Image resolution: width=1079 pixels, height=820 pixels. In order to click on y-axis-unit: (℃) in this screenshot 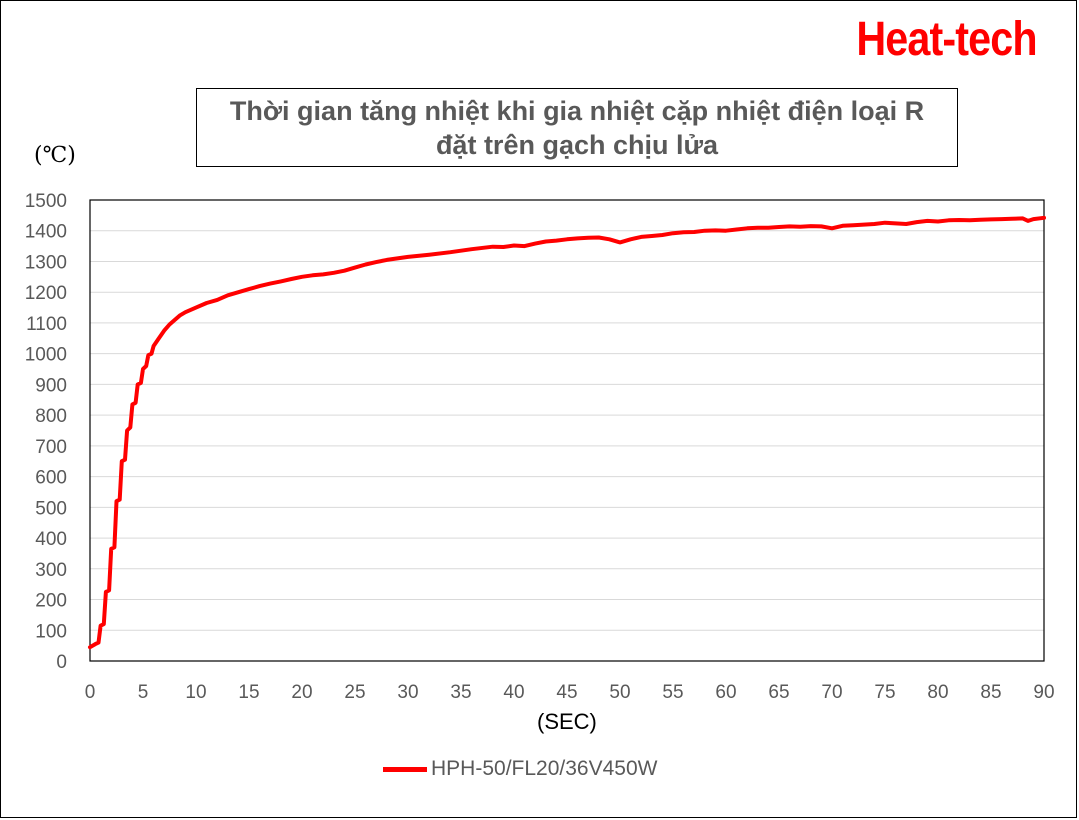, I will do `click(55, 155)`.